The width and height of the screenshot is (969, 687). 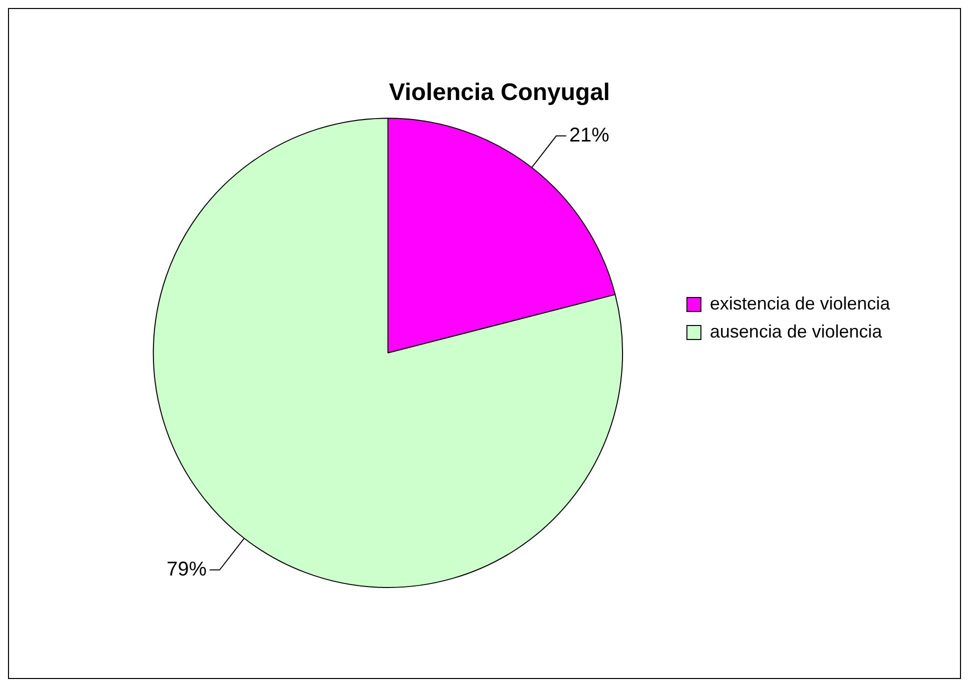 I want to click on legend-label: ausencia de violencia, so click(x=796, y=331).